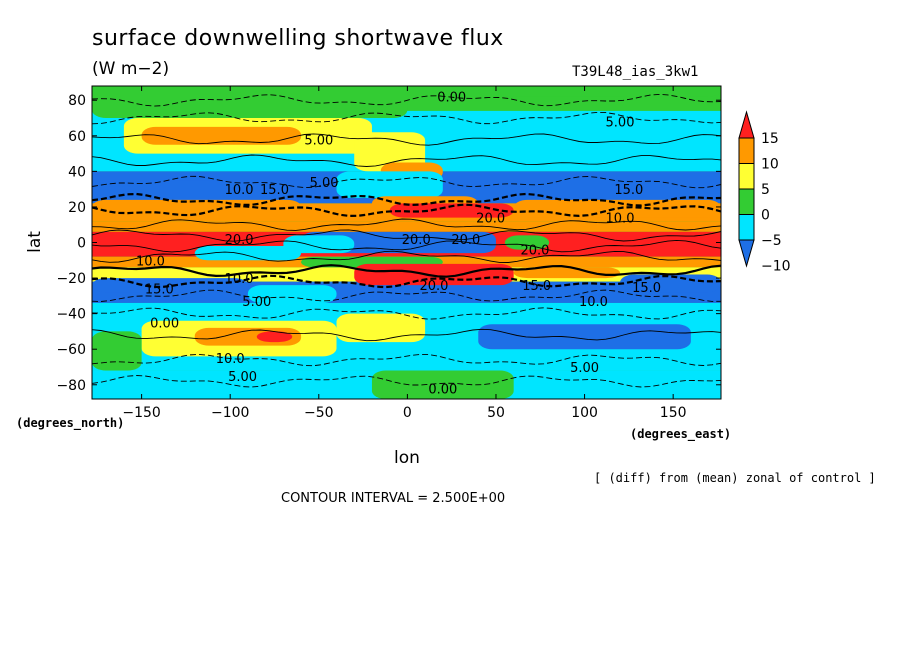  Describe the element at coordinates (764, 192) in the screenshot. I see `colorbar: 15 10 5 0 −5 −10` at that location.